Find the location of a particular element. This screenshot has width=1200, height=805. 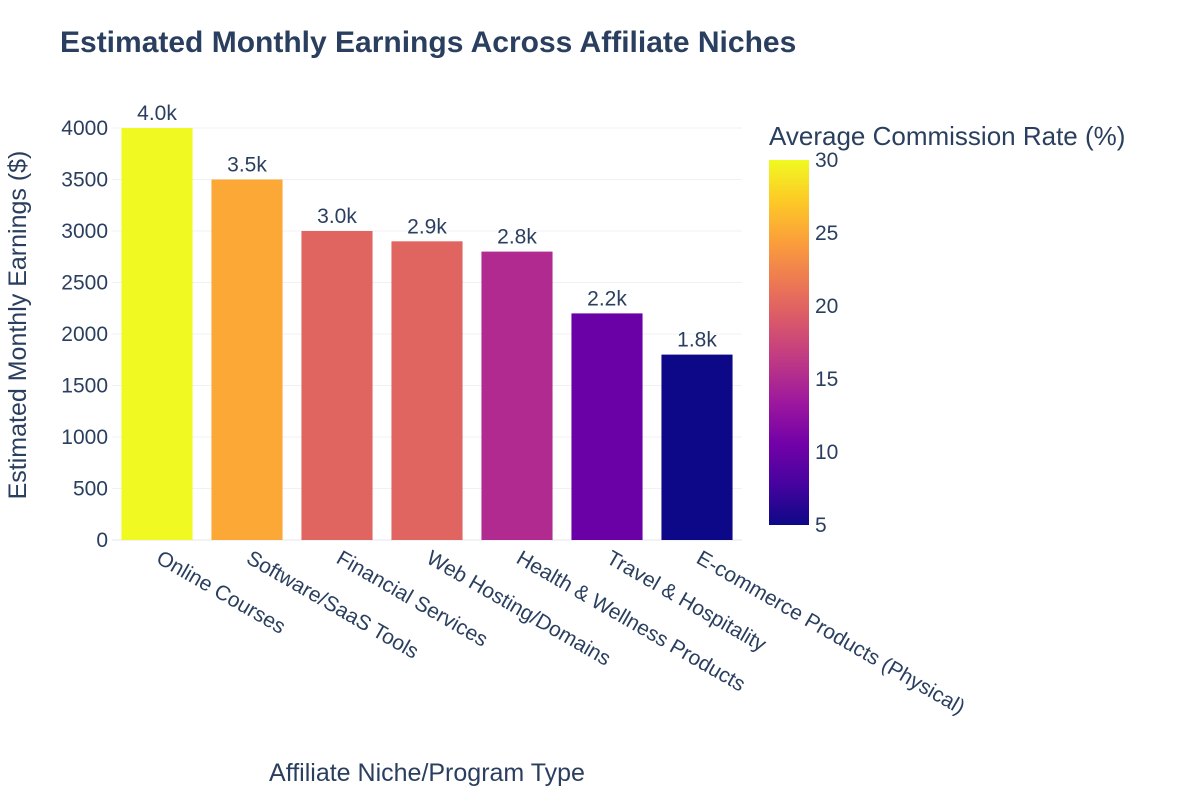

colorbar-tick-label: 5 is located at coordinates (821, 525).